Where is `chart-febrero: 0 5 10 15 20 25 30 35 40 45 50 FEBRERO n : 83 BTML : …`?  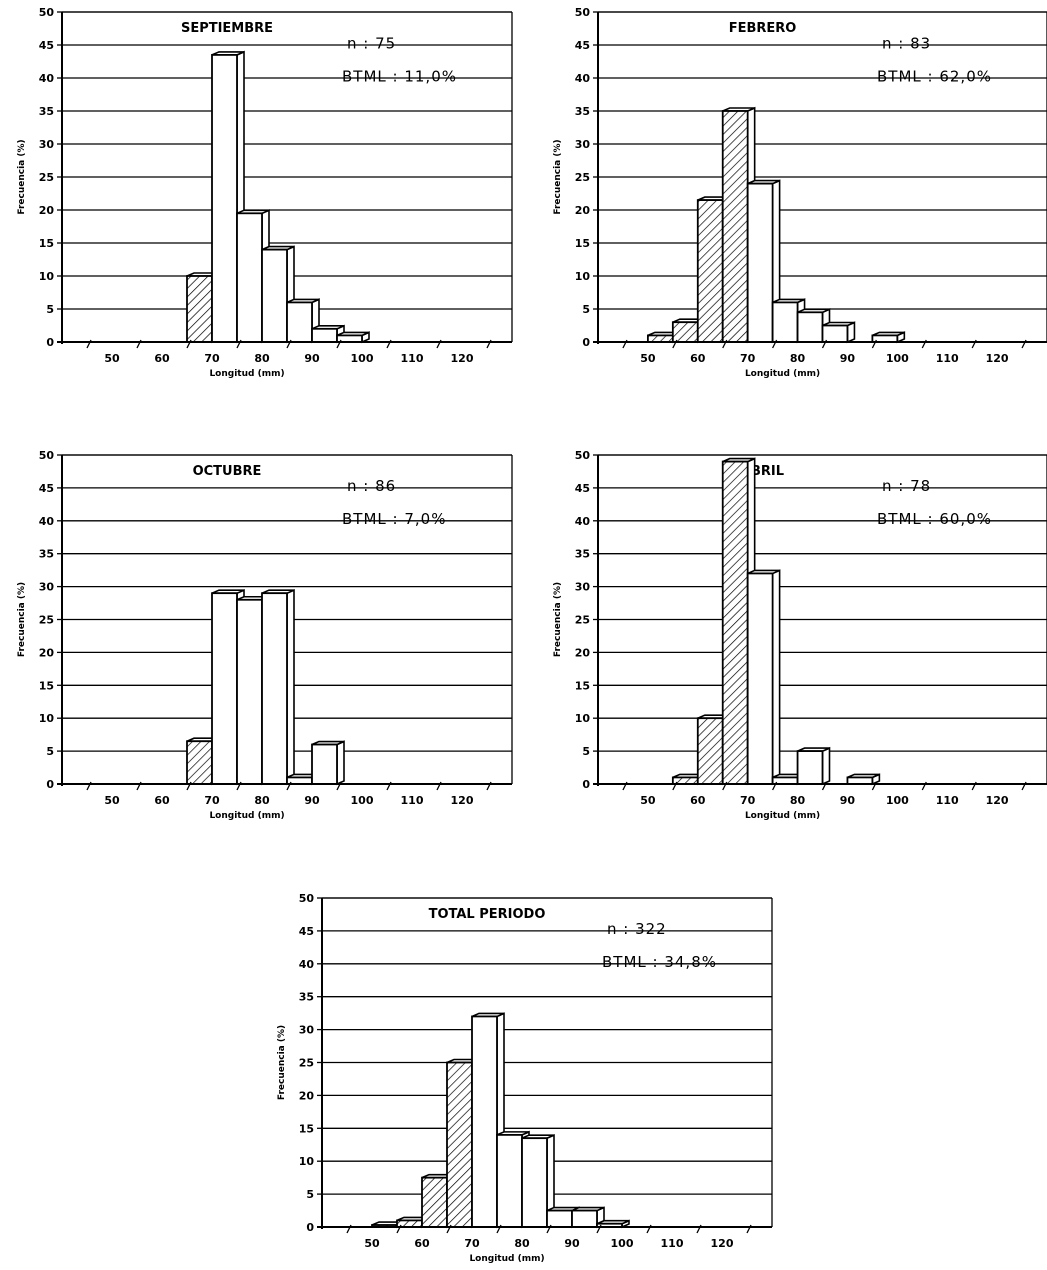
chart-febrero: 0 5 10 15 20 25 30 35 40 45 50 FEBRERO n : 83 BTML : … is located at coordinates (800, 192).